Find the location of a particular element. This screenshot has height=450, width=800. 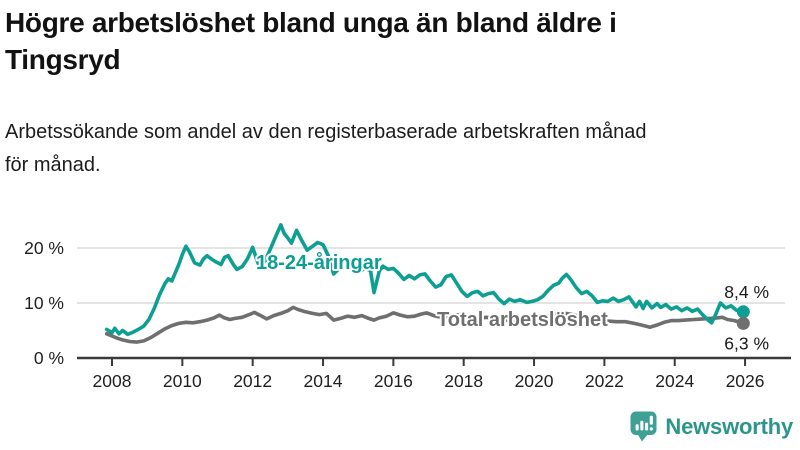

x-tick-label: 2010 is located at coordinates (182, 381).